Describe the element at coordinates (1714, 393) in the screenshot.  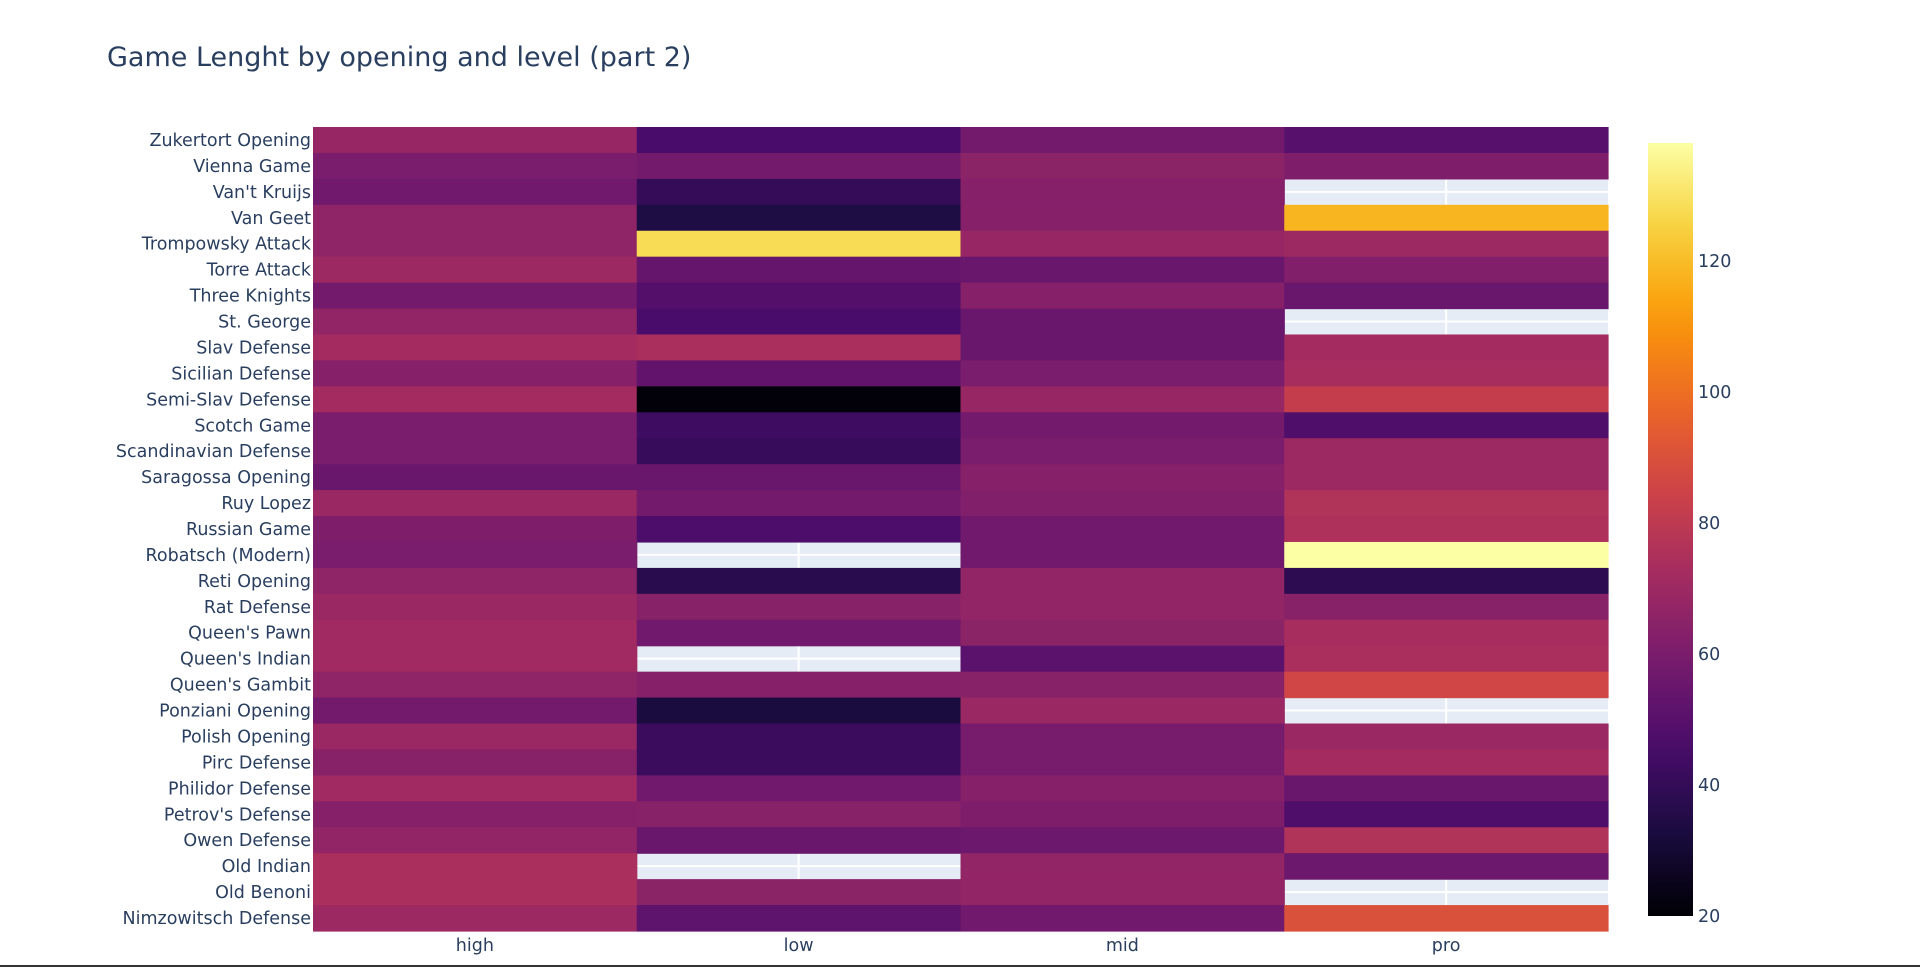
I see `colorbar-tick-label: 100` at that location.